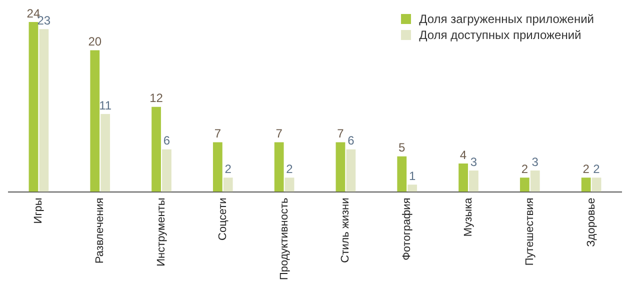  What do you see at coordinates (500, 35) in the screenshot?
I see `legend-label: Доля доступных приложений` at bounding box center [500, 35].